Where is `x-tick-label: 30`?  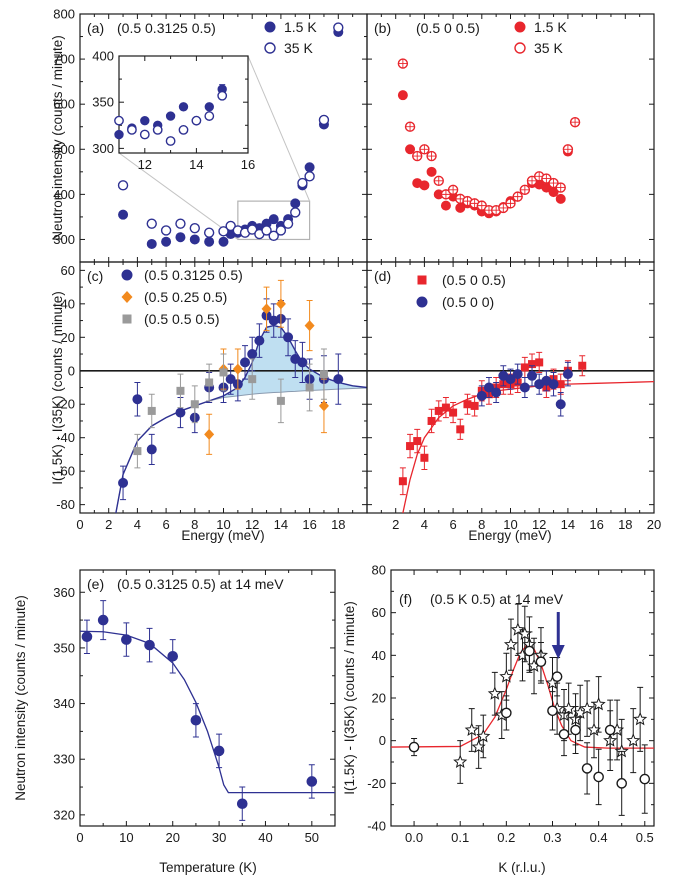 x-tick-label: 30 is located at coordinates (219, 837).